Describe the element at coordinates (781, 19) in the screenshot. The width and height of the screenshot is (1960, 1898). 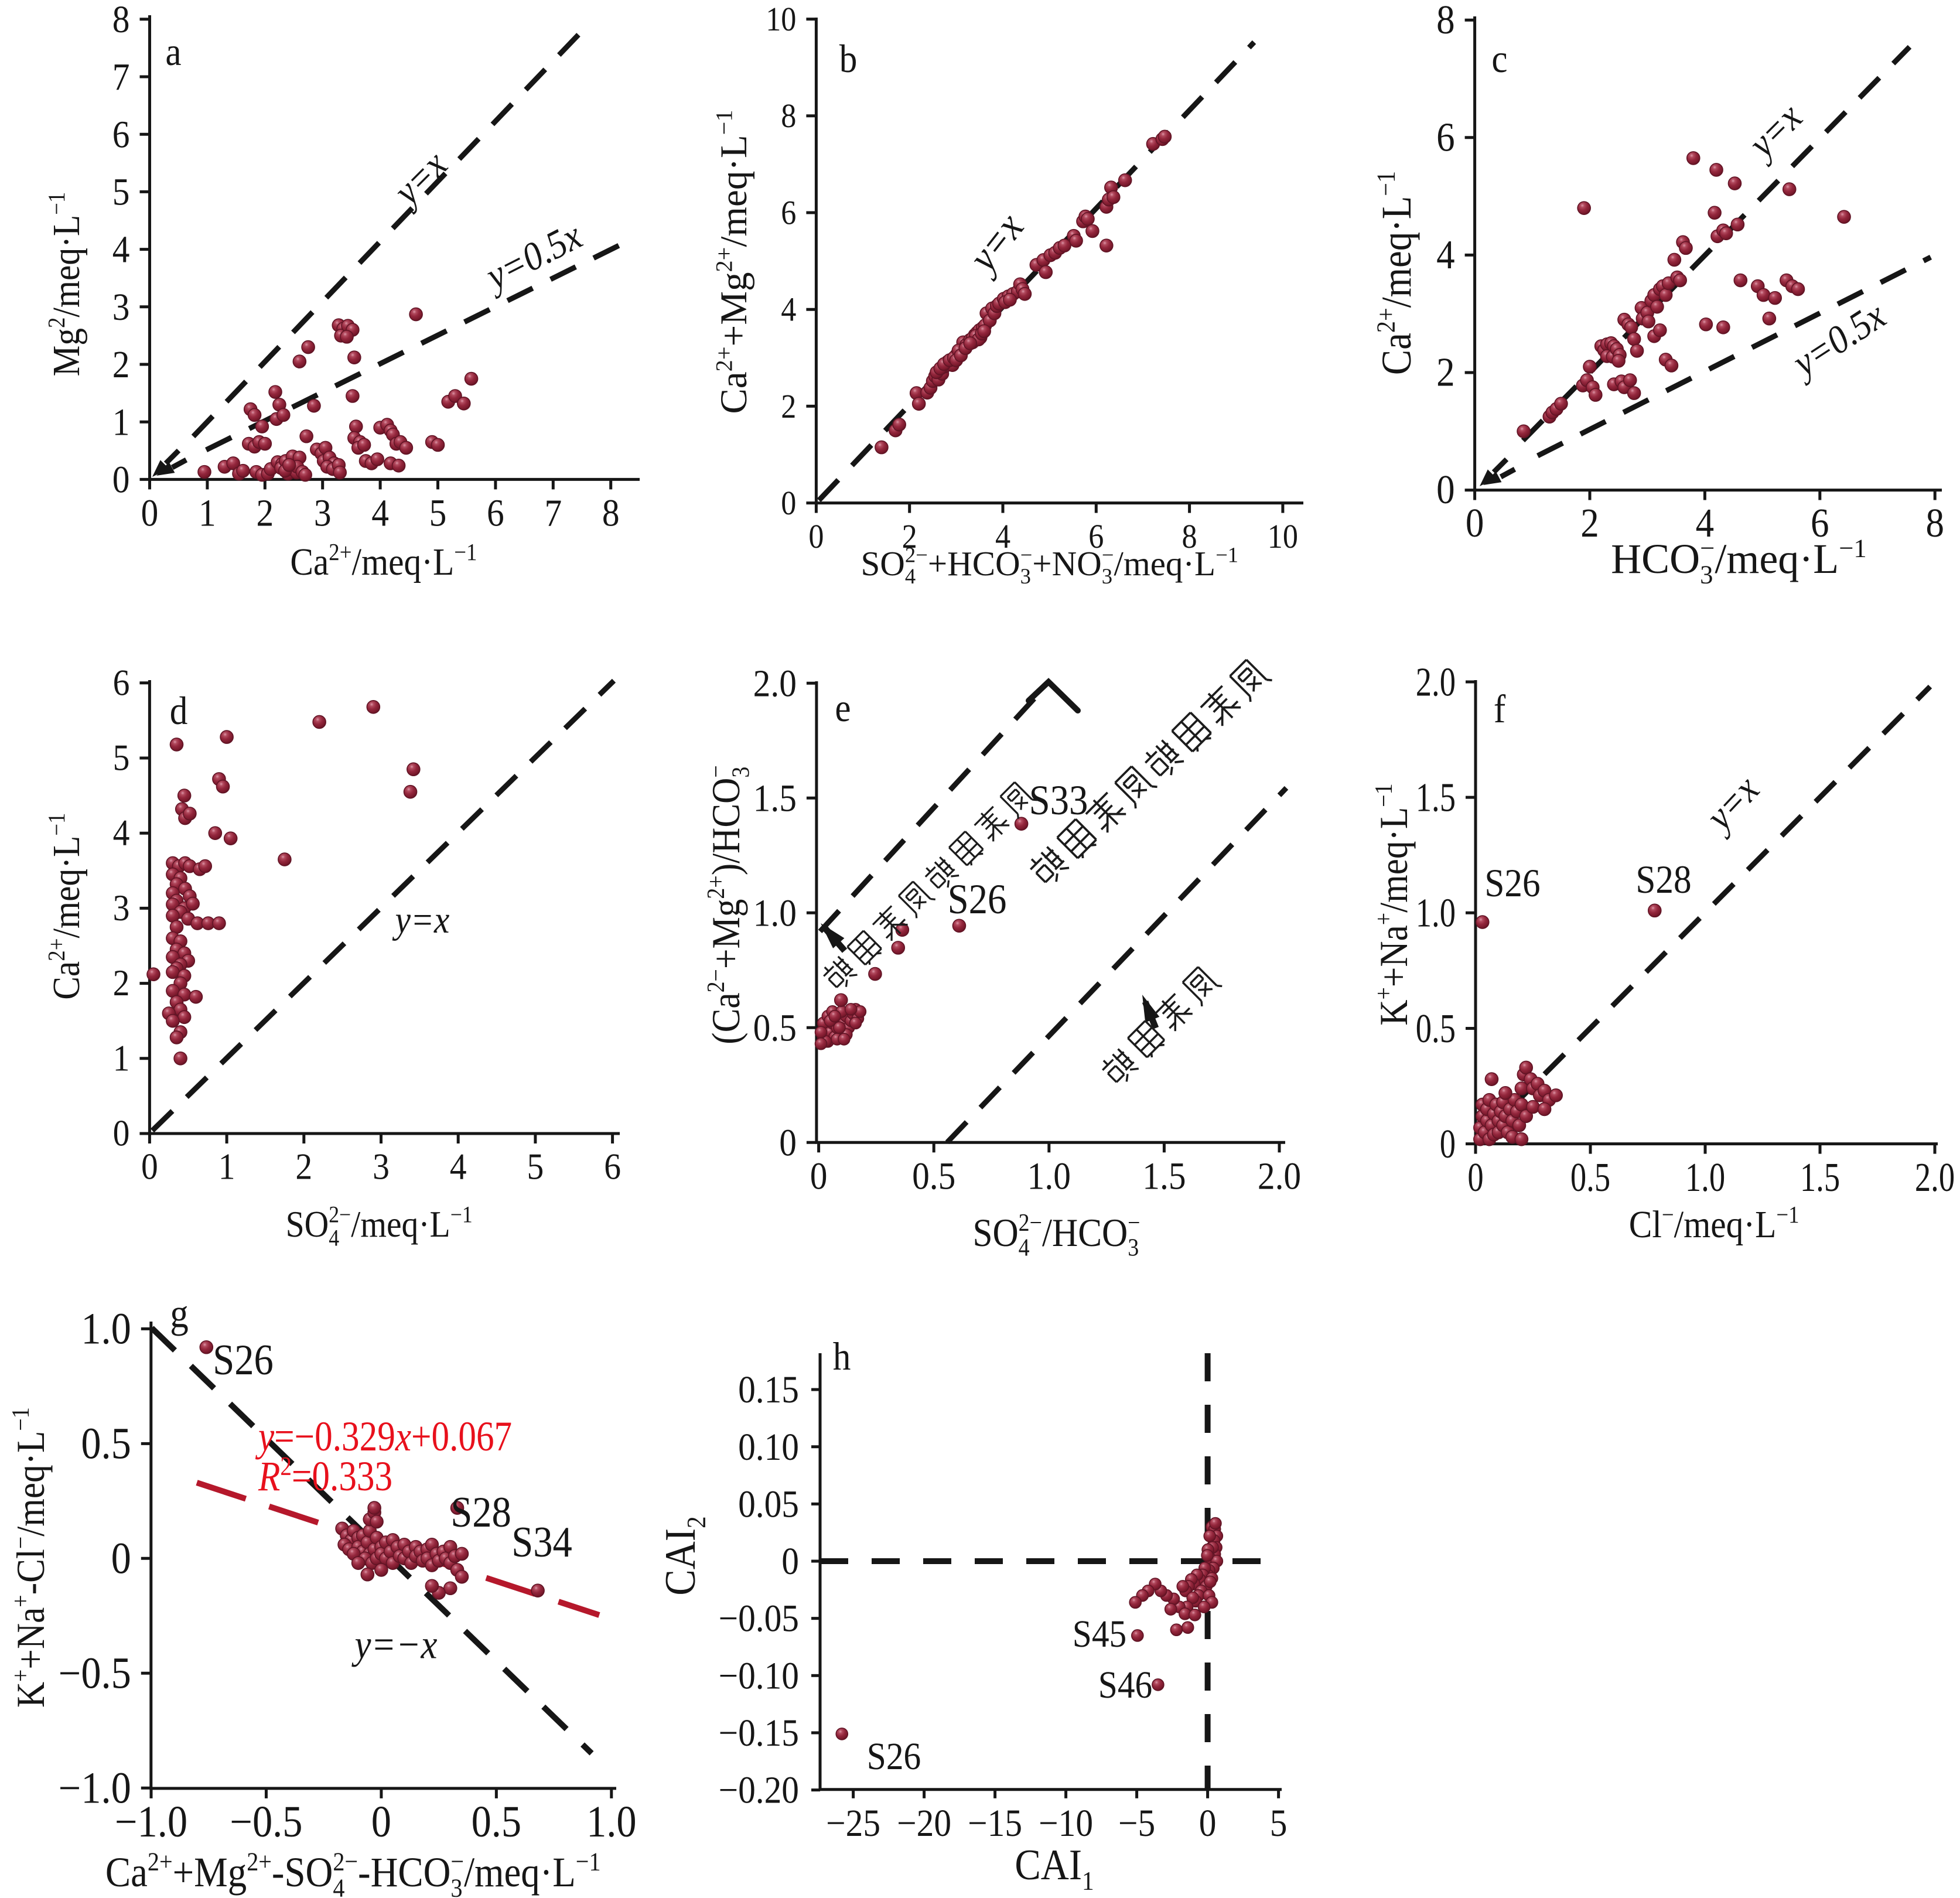
I see `svg-text: 10` at that location.